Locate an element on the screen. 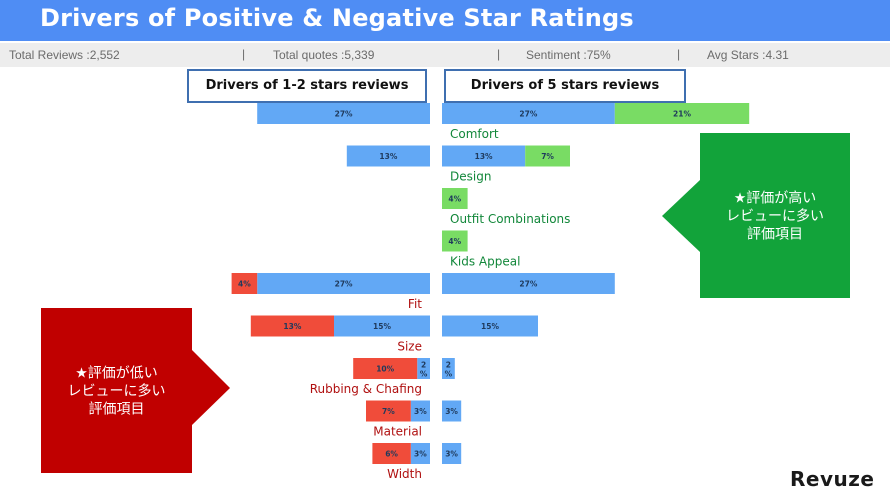 Image resolution: width=890 pixels, height=500 pixels. bar-label-left-blue-fit: 27% is located at coordinates (344, 284).